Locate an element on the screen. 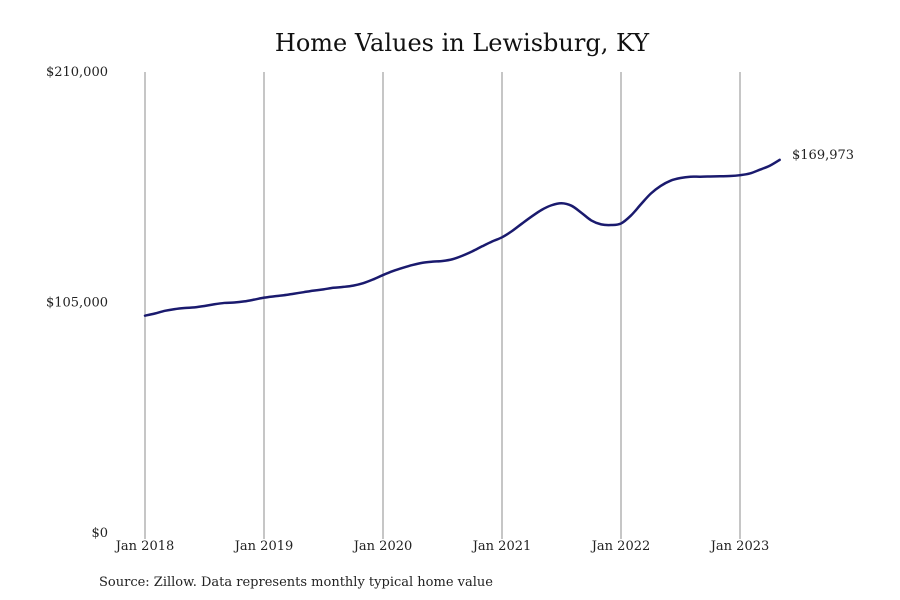 The height and width of the screenshot is (600, 900). x-tick-label: Jan 2023 is located at coordinates (739, 546).